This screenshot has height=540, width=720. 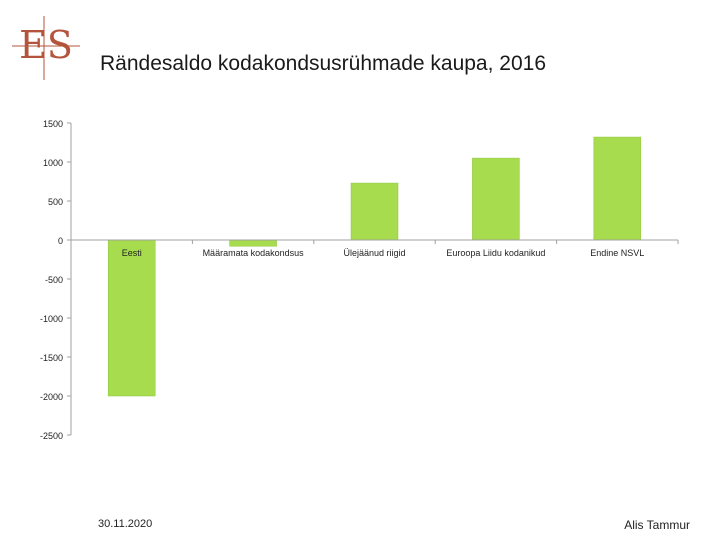 I want to click on x-category-label-2: Ülejäänud riigid, so click(x=374, y=253).